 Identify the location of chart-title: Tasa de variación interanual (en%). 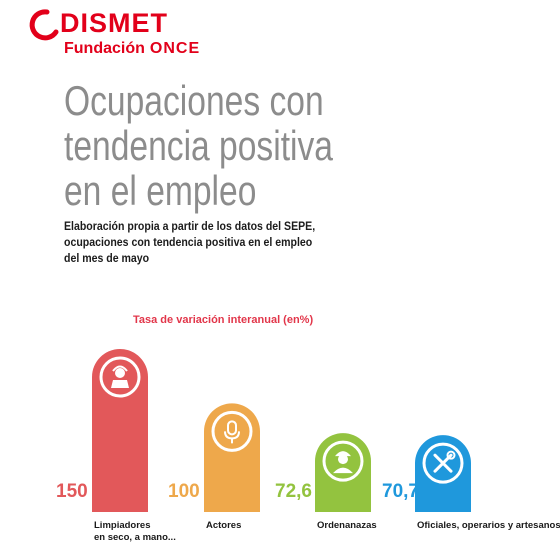
(223, 320).